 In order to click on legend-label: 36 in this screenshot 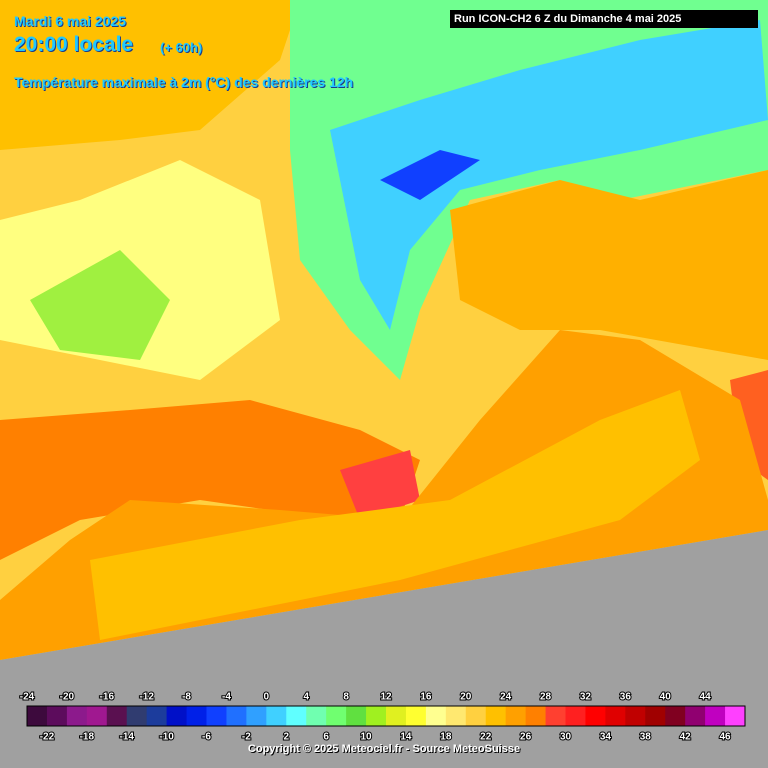, I will do `click(626, 697)`.